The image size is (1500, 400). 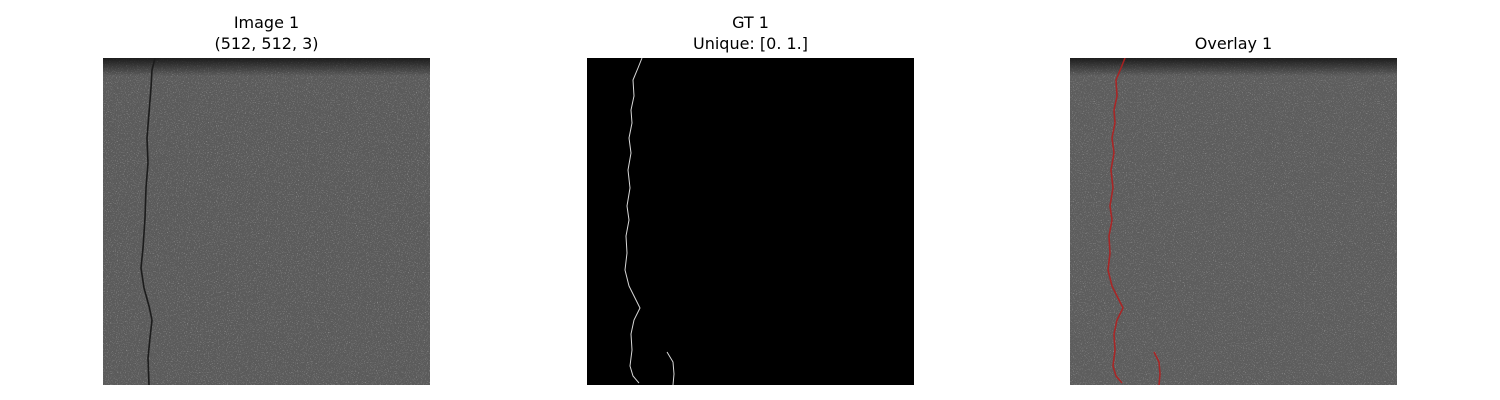 I want to click on crack-mask-branch, so click(x=670, y=368).